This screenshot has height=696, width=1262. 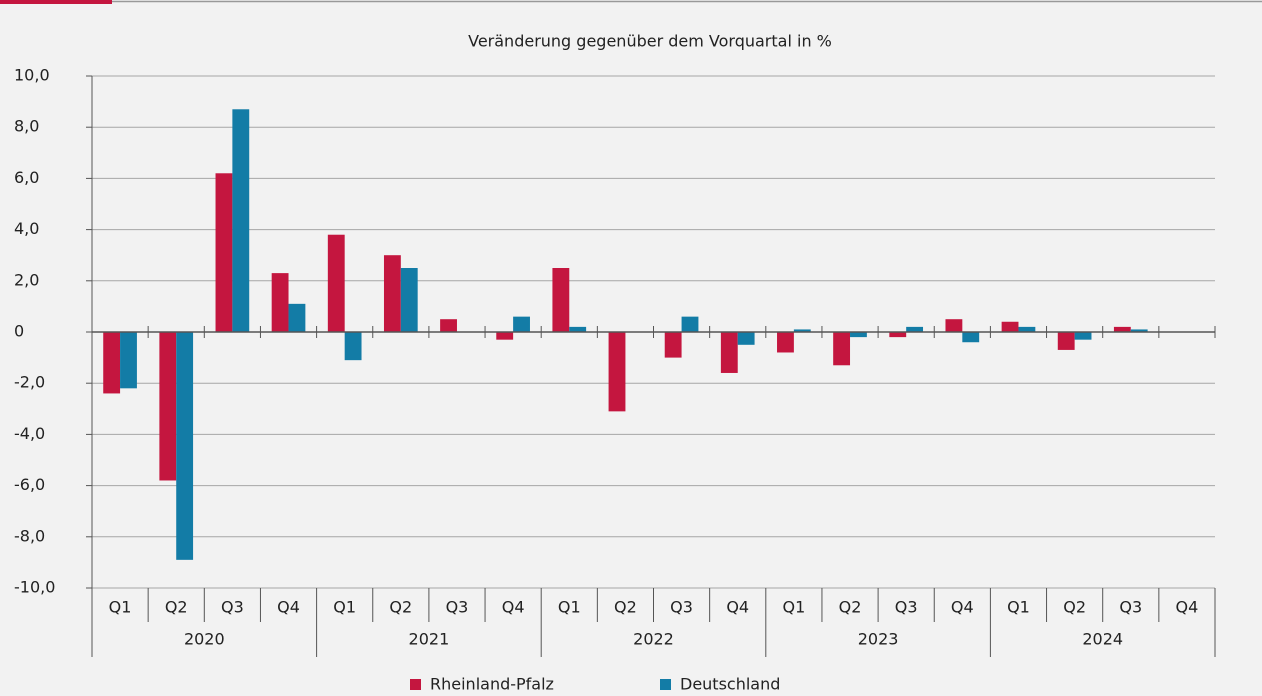 I want to click on y-tick-label: -6,0, so click(x=29, y=484).